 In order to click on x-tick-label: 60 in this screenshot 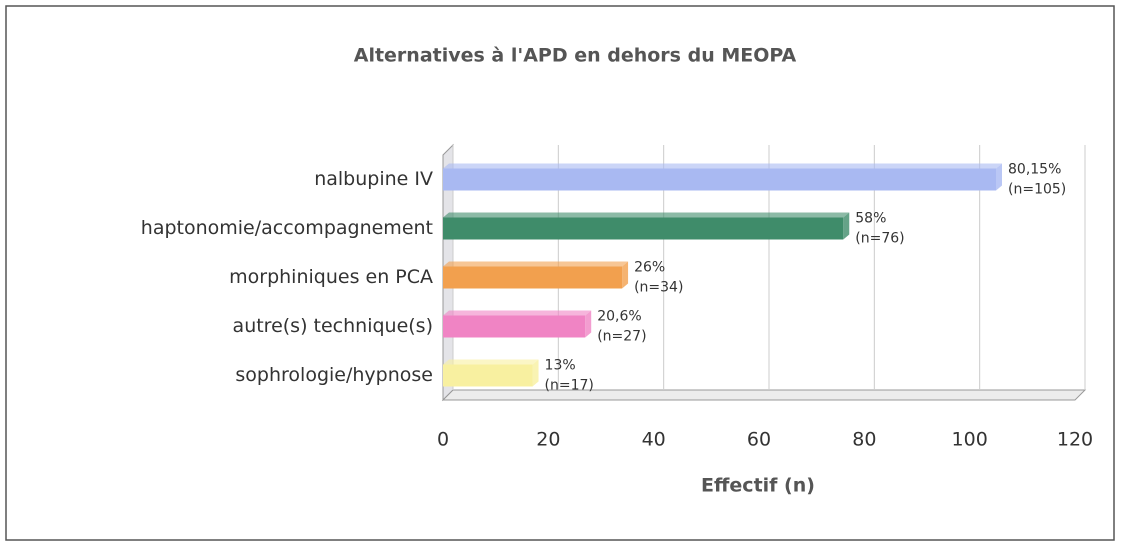, I will do `click(759, 440)`.